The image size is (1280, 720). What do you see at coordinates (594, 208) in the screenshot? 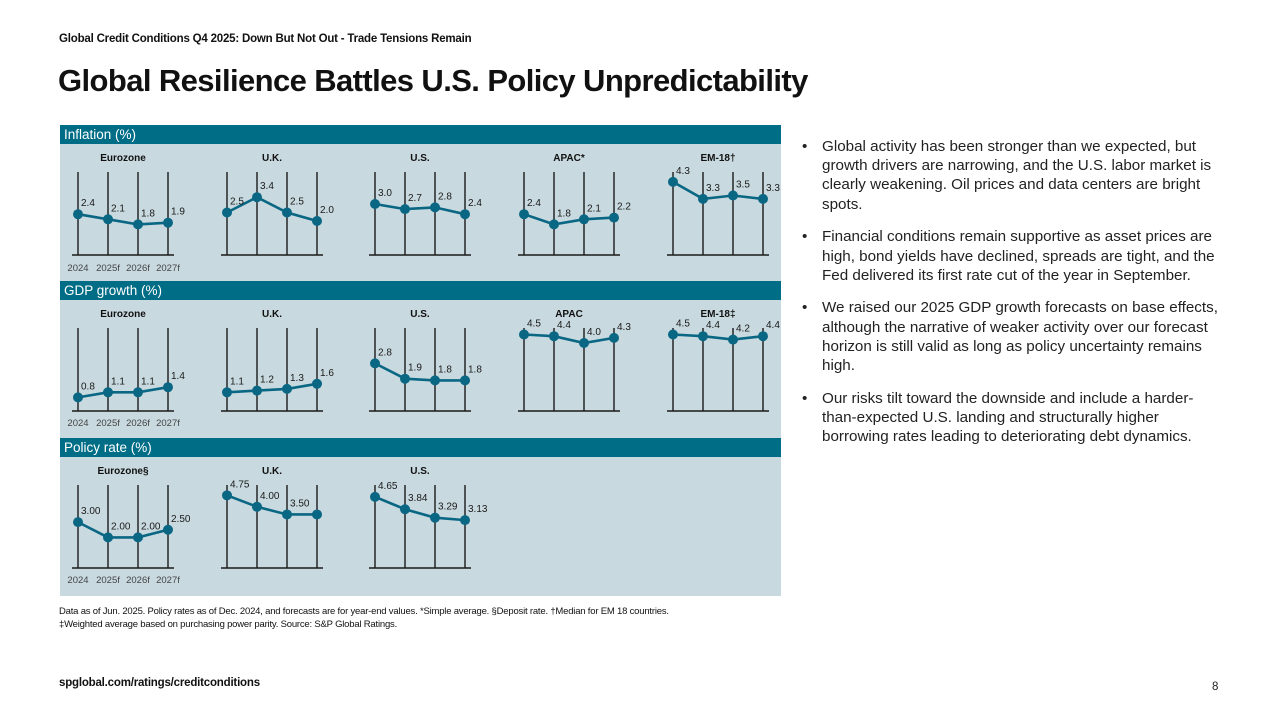
I see `data-label: 2.1` at bounding box center [594, 208].